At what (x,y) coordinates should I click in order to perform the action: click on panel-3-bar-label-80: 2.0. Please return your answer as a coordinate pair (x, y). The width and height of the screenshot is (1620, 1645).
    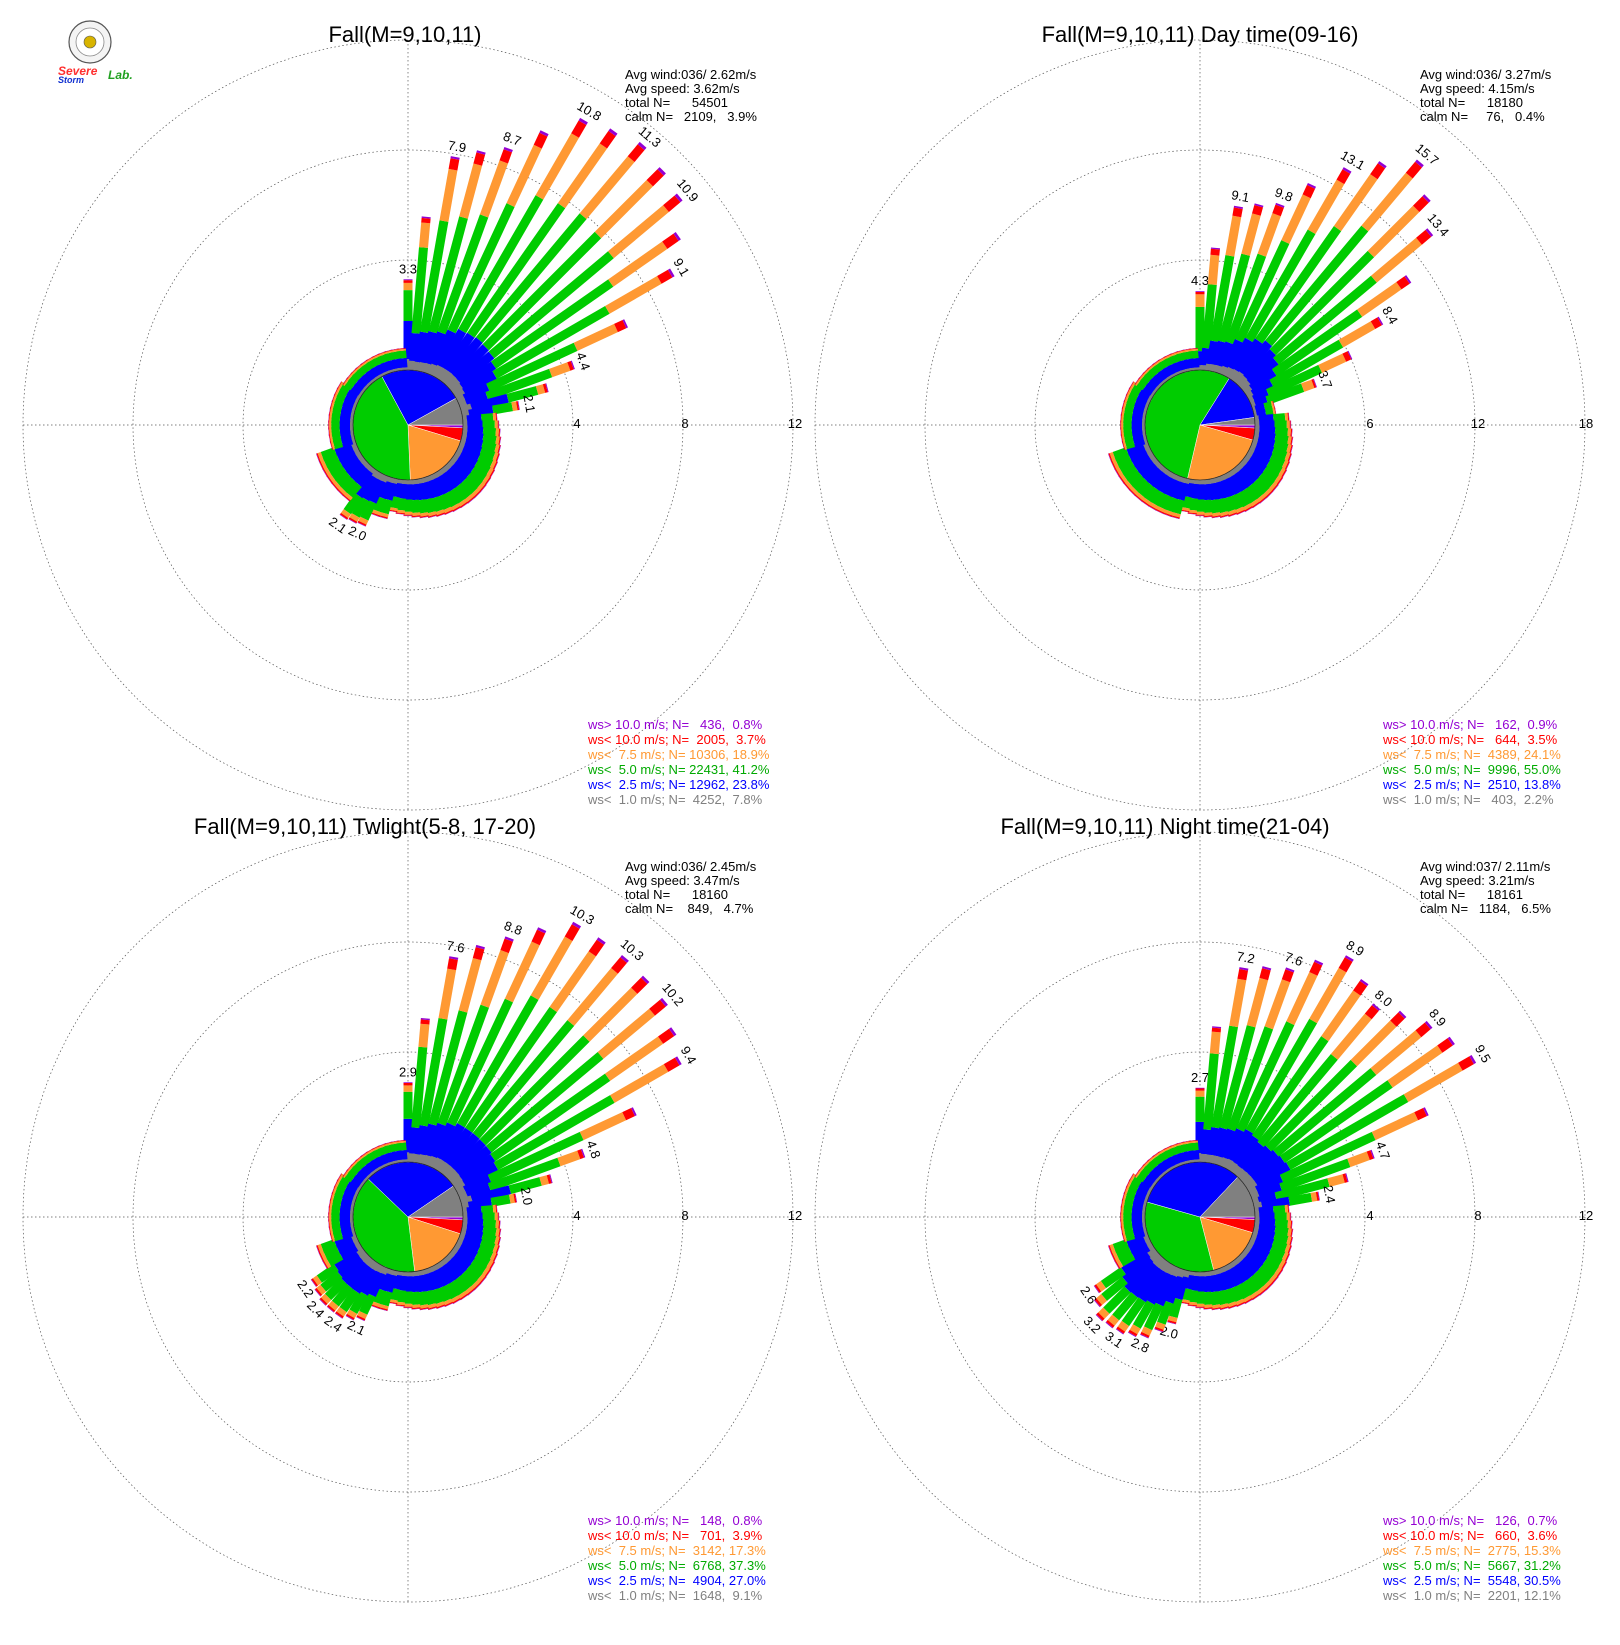
    Looking at the image, I should click on (527, 1196).